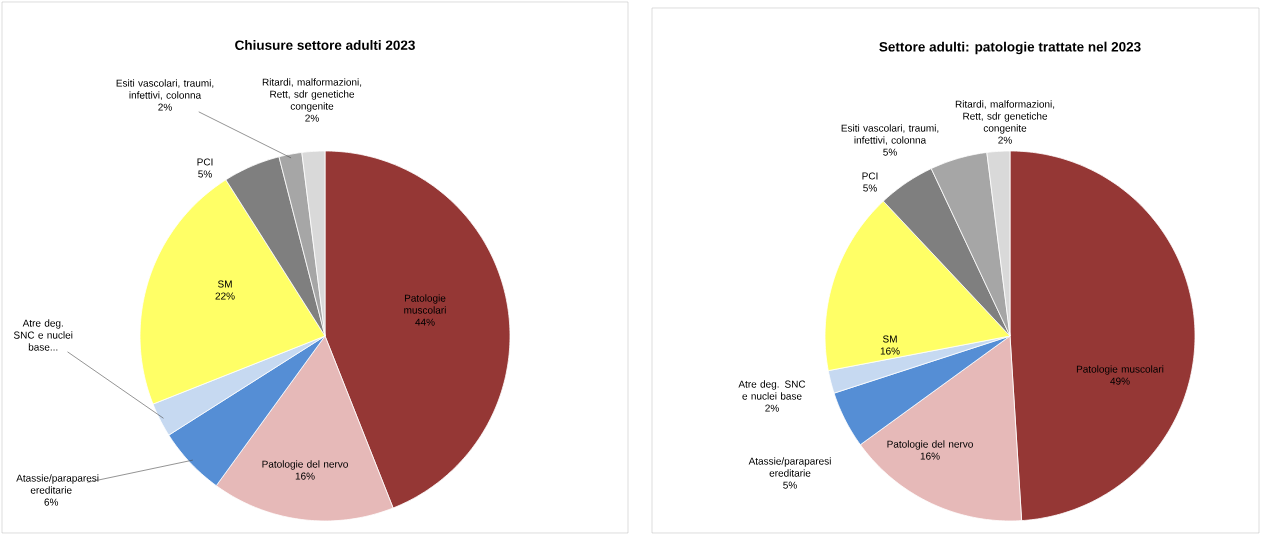 The image size is (1261, 535). Describe the element at coordinates (1120, 381) in the screenshot. I see `data-label: 49%` at that location.